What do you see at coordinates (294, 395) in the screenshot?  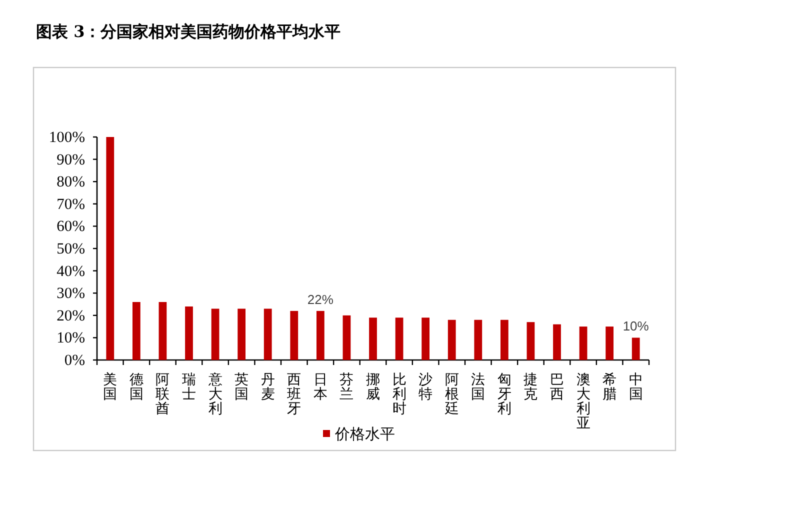 I see `x-tick-label: 西班牙` at bounding box center [294, 395].